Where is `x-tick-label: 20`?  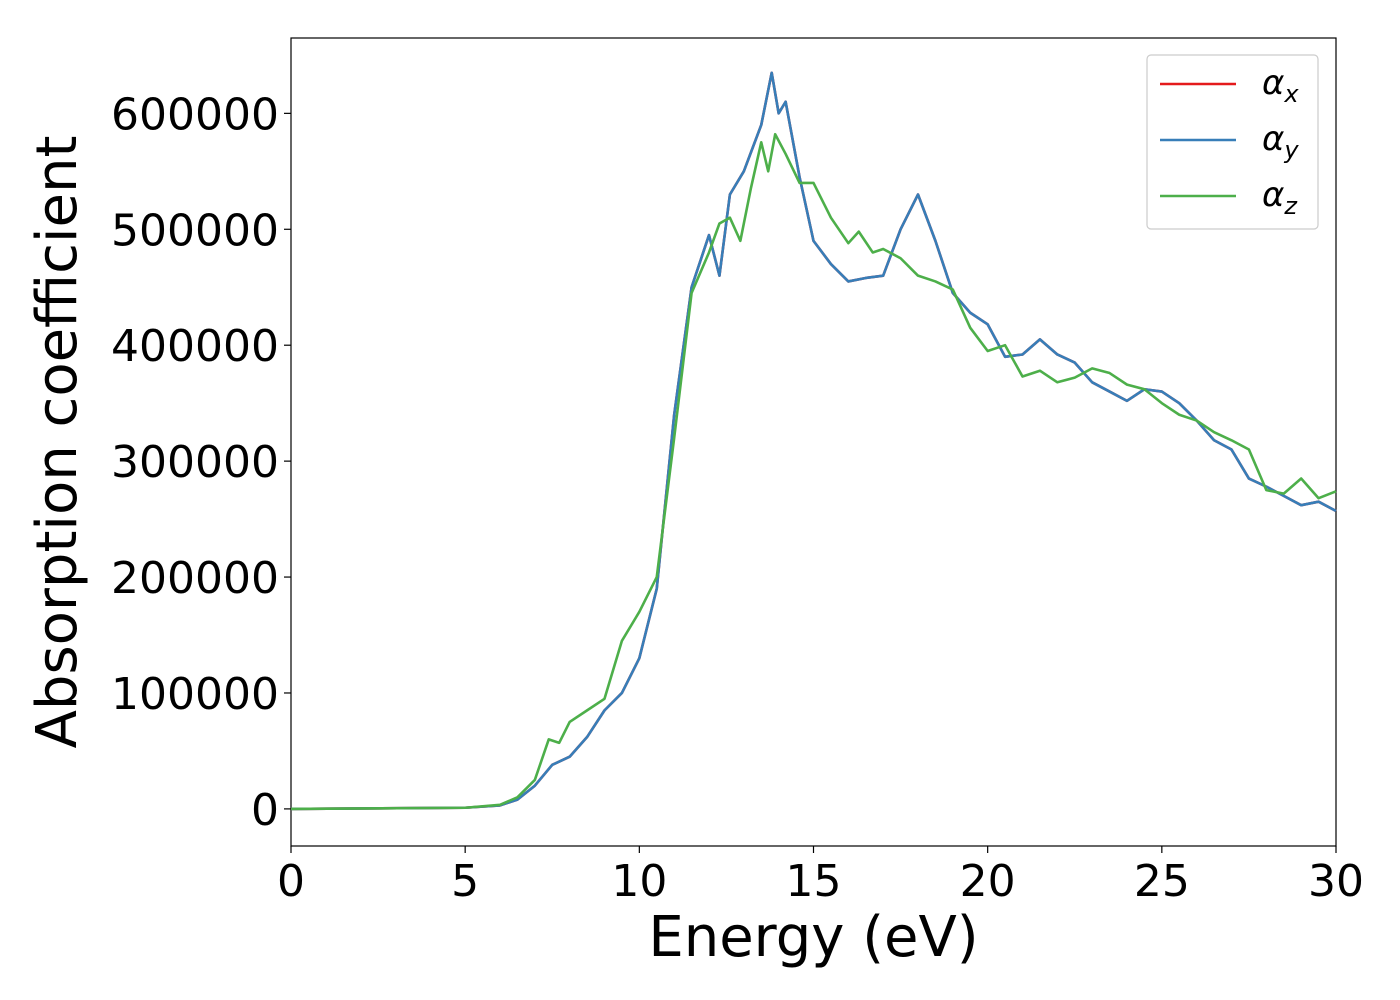
x-tick-label: 20 is located at coordinates (988, 881).